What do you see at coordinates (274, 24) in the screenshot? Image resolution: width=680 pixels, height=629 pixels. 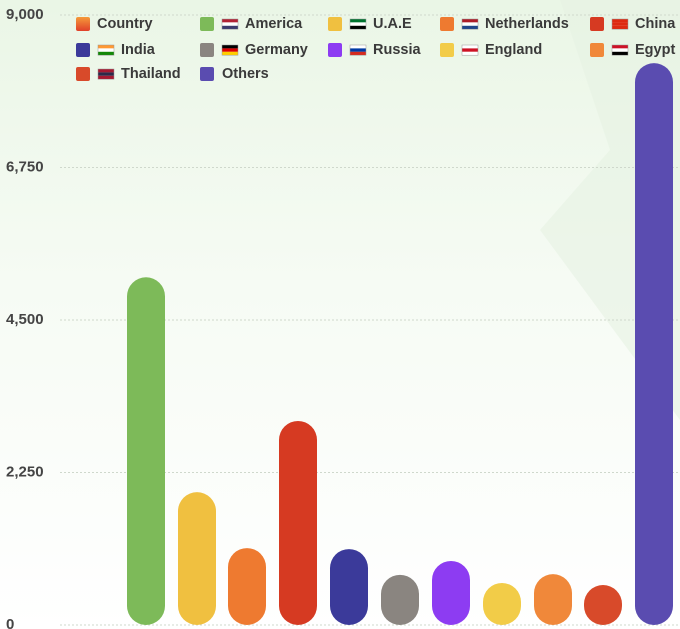 I see `legend-label: America` at bounding box center [274, 24].